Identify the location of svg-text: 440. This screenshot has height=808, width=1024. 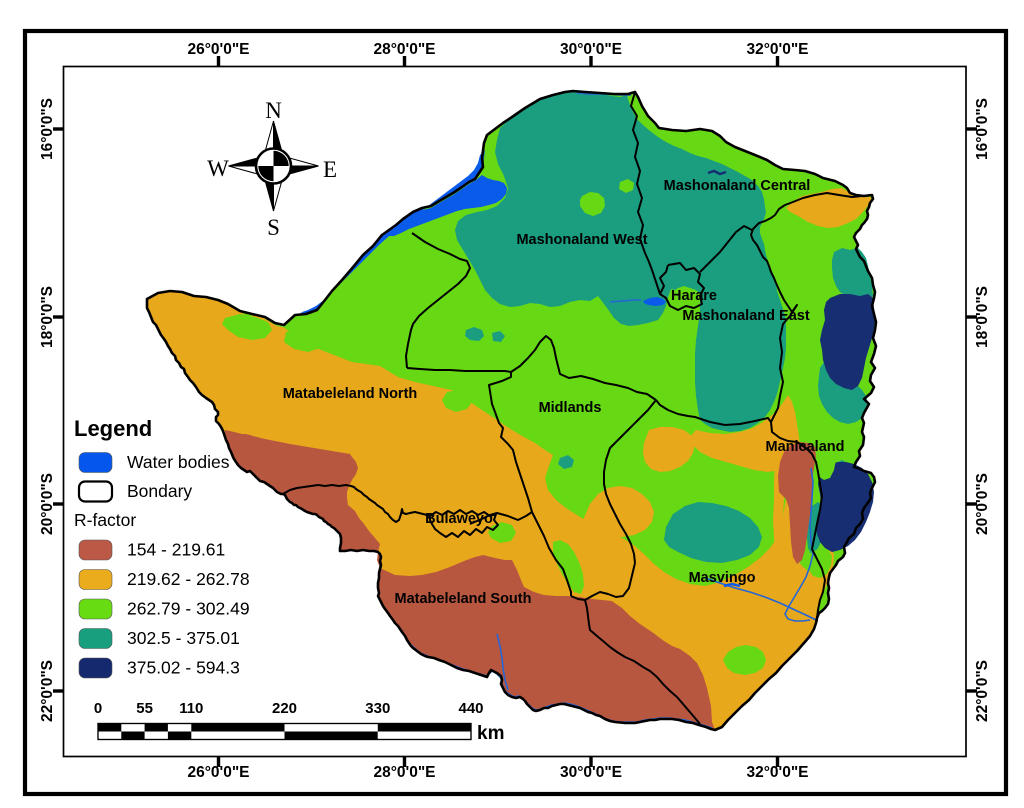
(470, 708).